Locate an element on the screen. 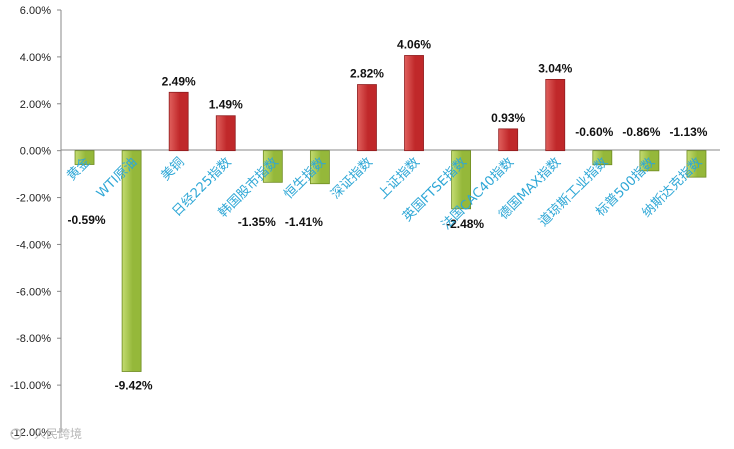  y-tick-label: 6.00% is located at coordinates (35, 11).